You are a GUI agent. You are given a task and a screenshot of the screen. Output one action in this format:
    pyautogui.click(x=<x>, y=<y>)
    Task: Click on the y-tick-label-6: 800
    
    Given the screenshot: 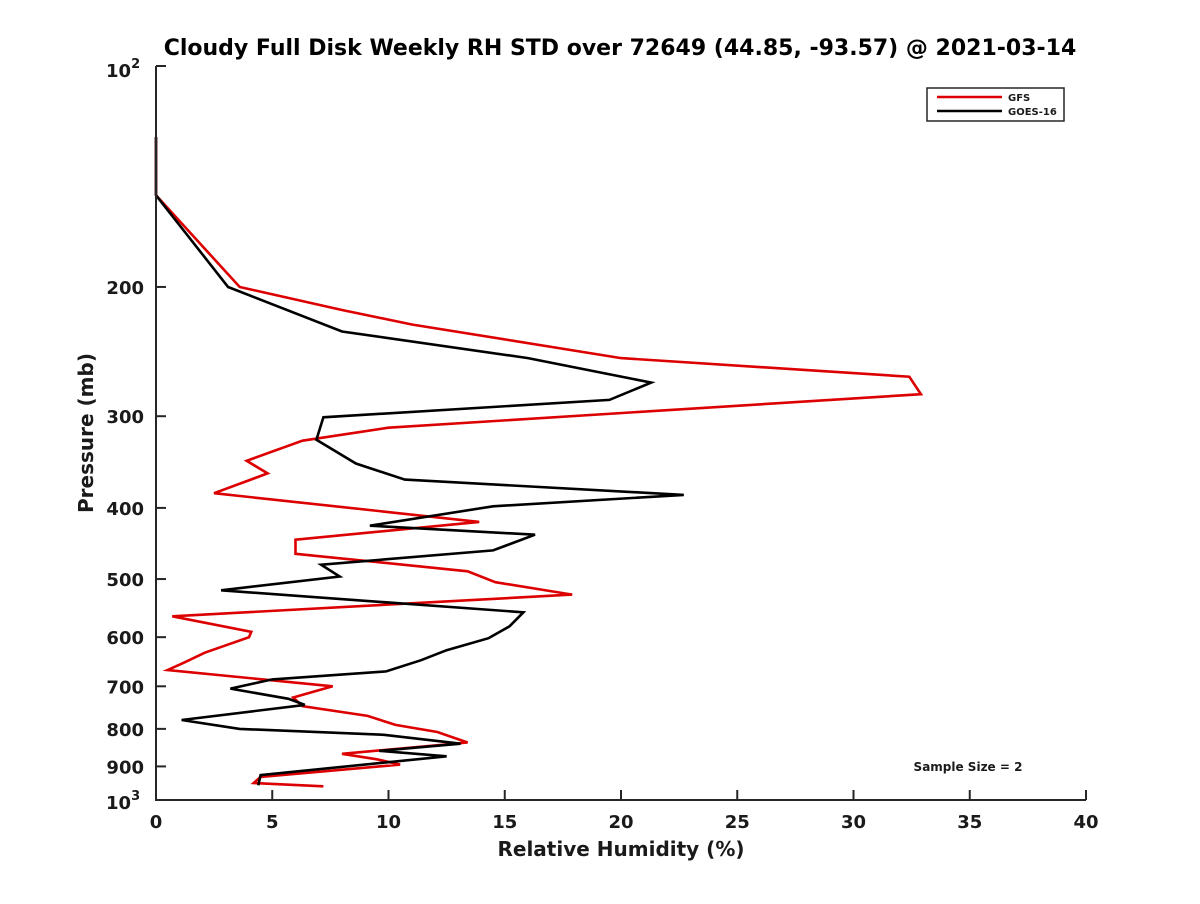 What is the action you would take?
    pyautogui.click(x=125, y=730)
    